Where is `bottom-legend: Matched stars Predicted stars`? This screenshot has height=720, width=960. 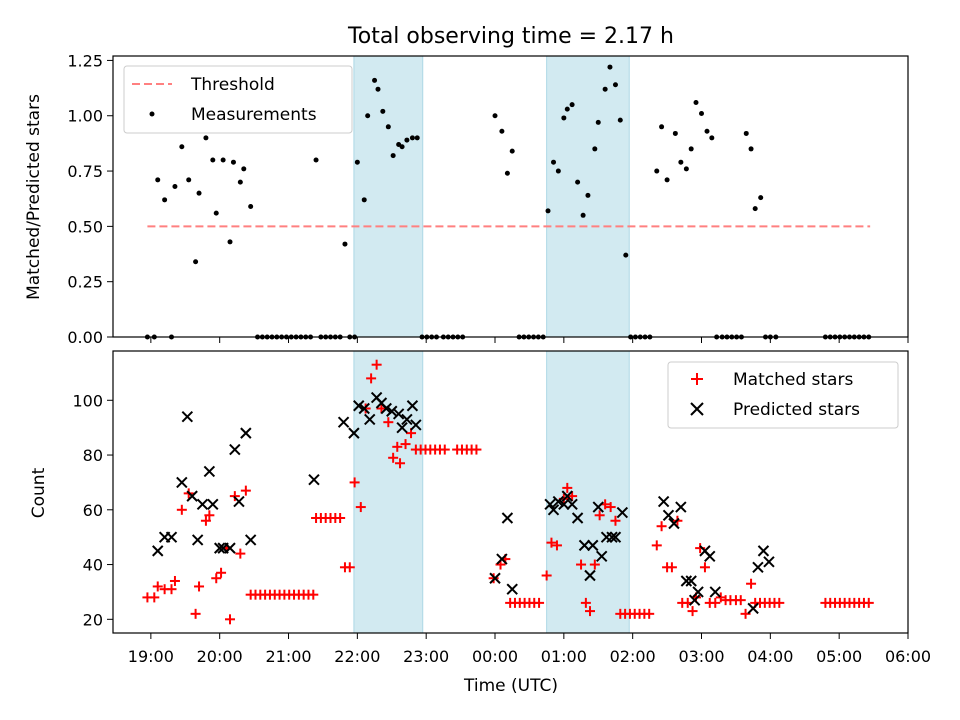 bottom-legend: Matched stars Predicted stars is located at coordinates (783, 395).